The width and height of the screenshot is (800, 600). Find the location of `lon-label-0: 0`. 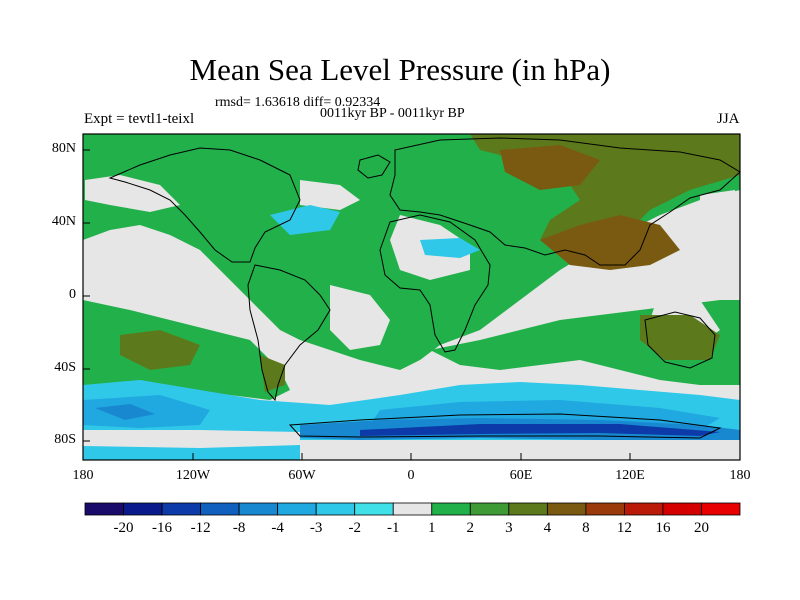

lon-label-0: 0 is located at coordinates (411, 475).